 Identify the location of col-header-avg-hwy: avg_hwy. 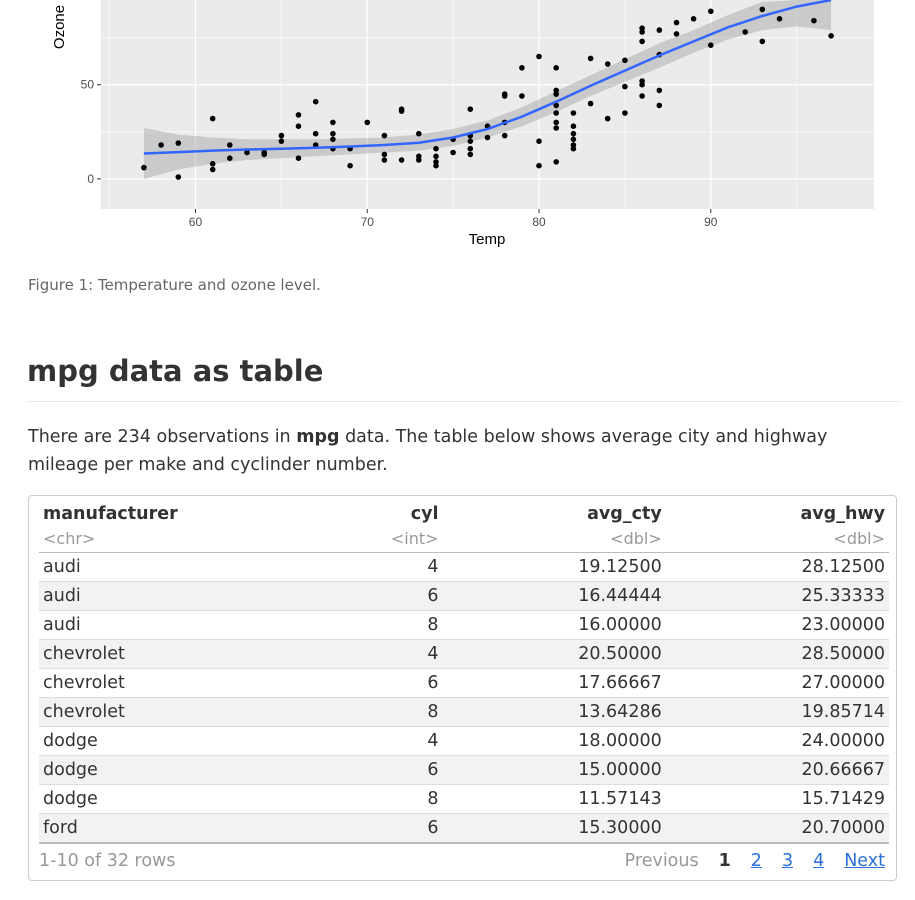
(842, 514).